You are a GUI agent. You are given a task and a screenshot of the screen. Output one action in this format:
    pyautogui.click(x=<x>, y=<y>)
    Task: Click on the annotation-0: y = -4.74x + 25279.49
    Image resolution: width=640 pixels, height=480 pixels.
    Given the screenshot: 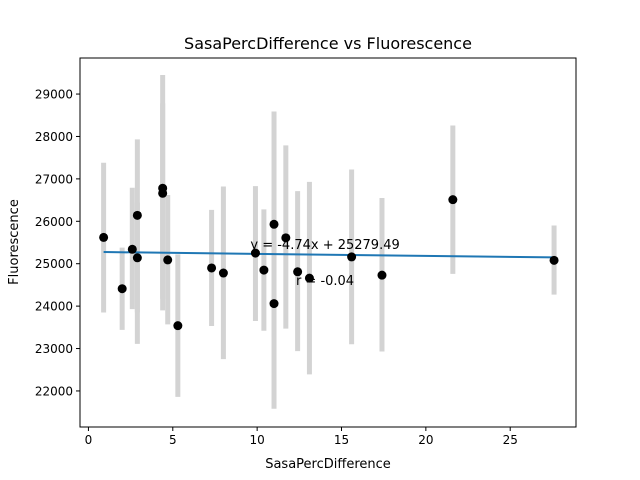 What is the action you would take?
    pyautogui.click(x=324, y=245)
    